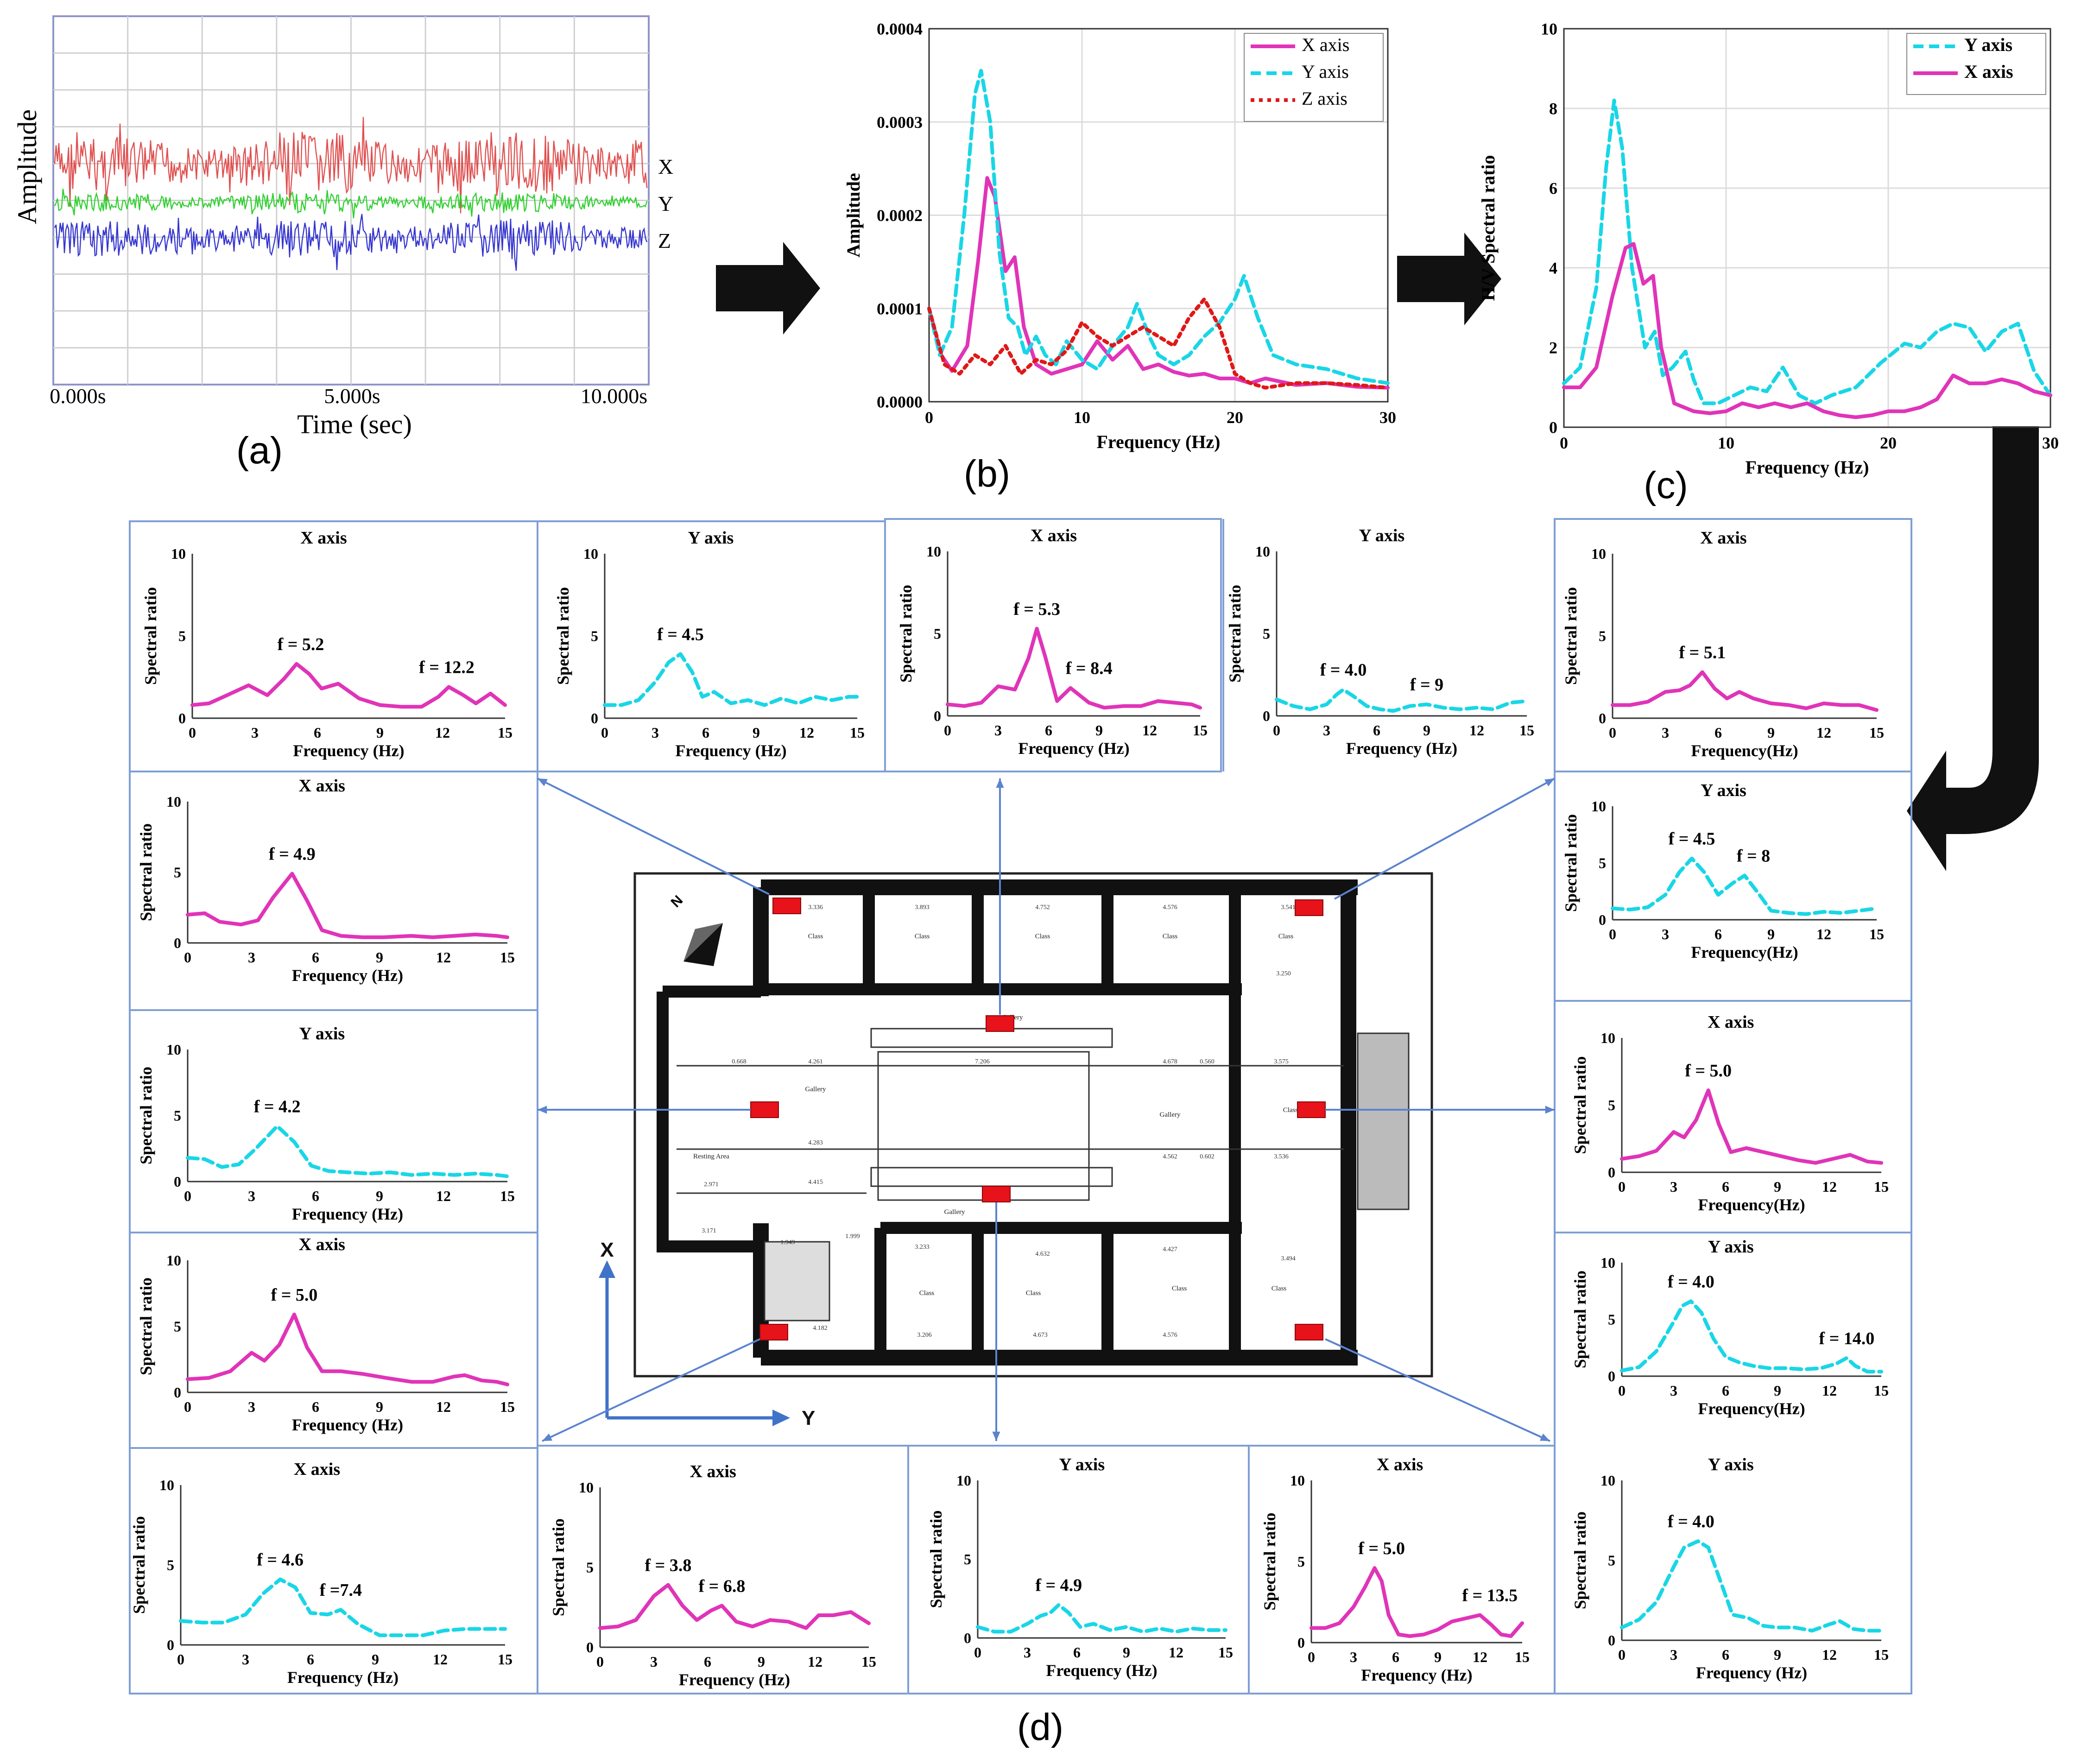  What do you see at coordinates (711, 1184) in the screenshot?
I see `dim-label: 2.971` at bounding box center [711, 1184].